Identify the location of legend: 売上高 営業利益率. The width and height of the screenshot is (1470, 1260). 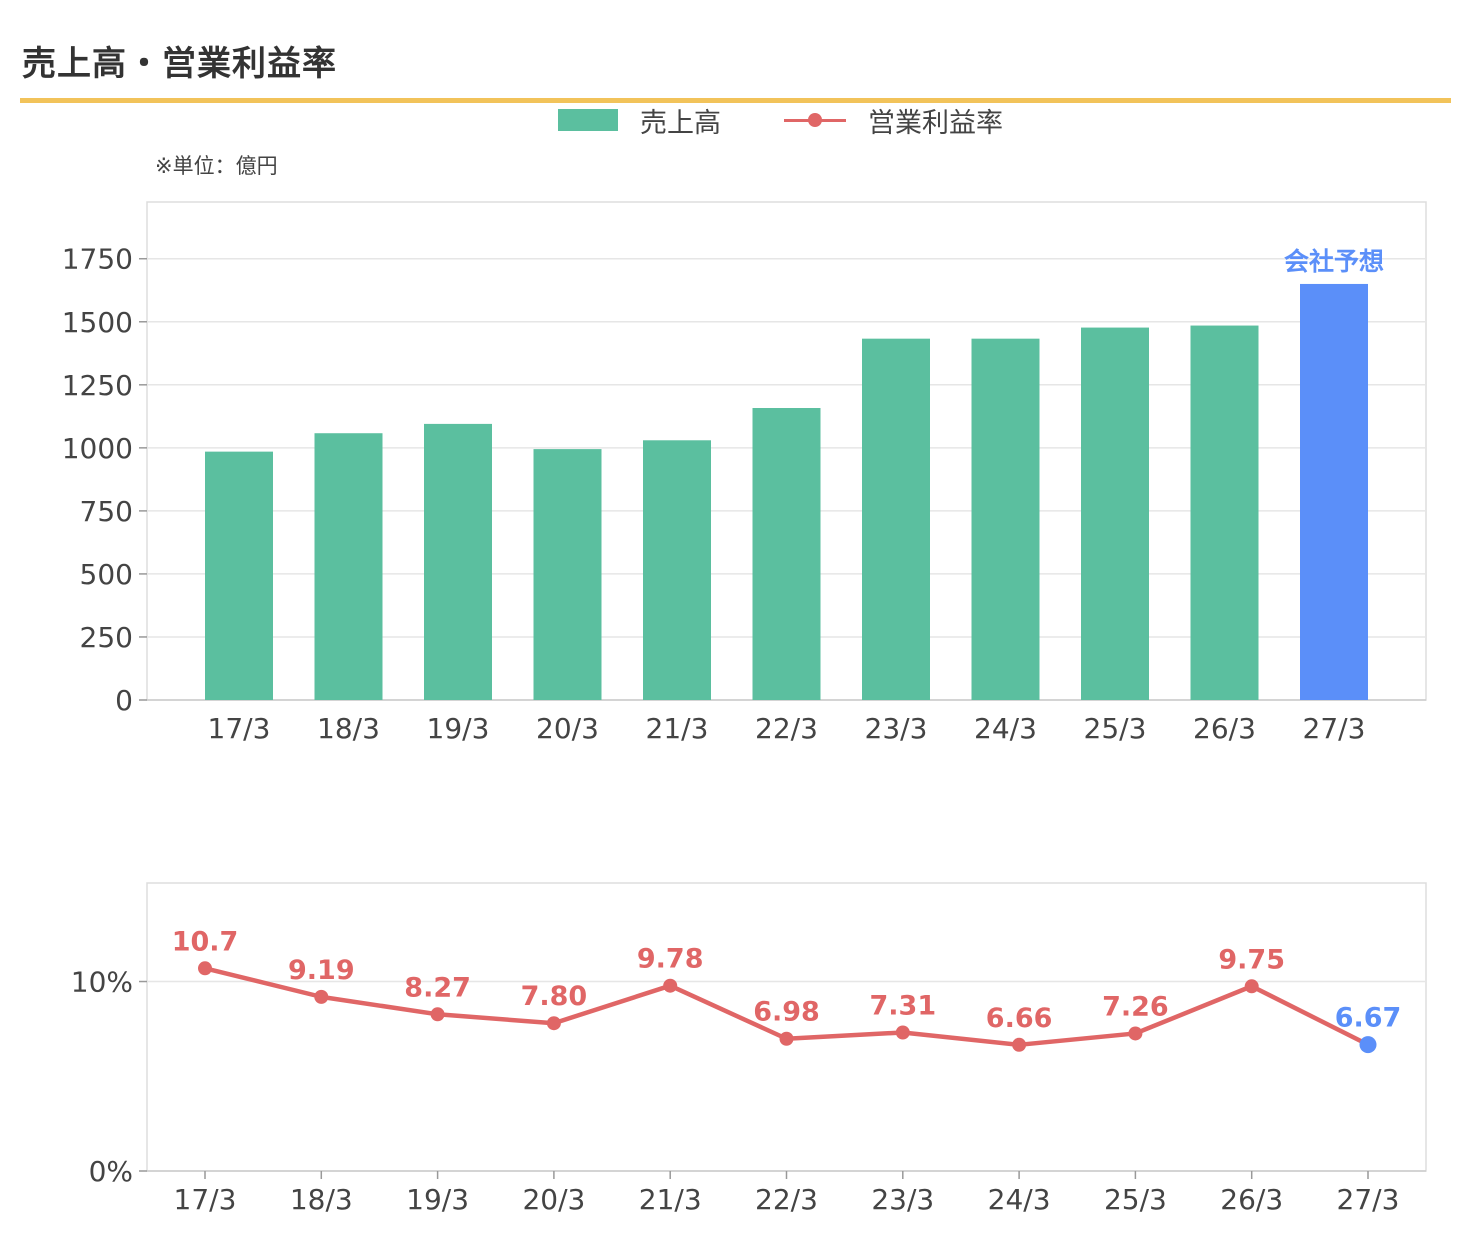
(735, 120).